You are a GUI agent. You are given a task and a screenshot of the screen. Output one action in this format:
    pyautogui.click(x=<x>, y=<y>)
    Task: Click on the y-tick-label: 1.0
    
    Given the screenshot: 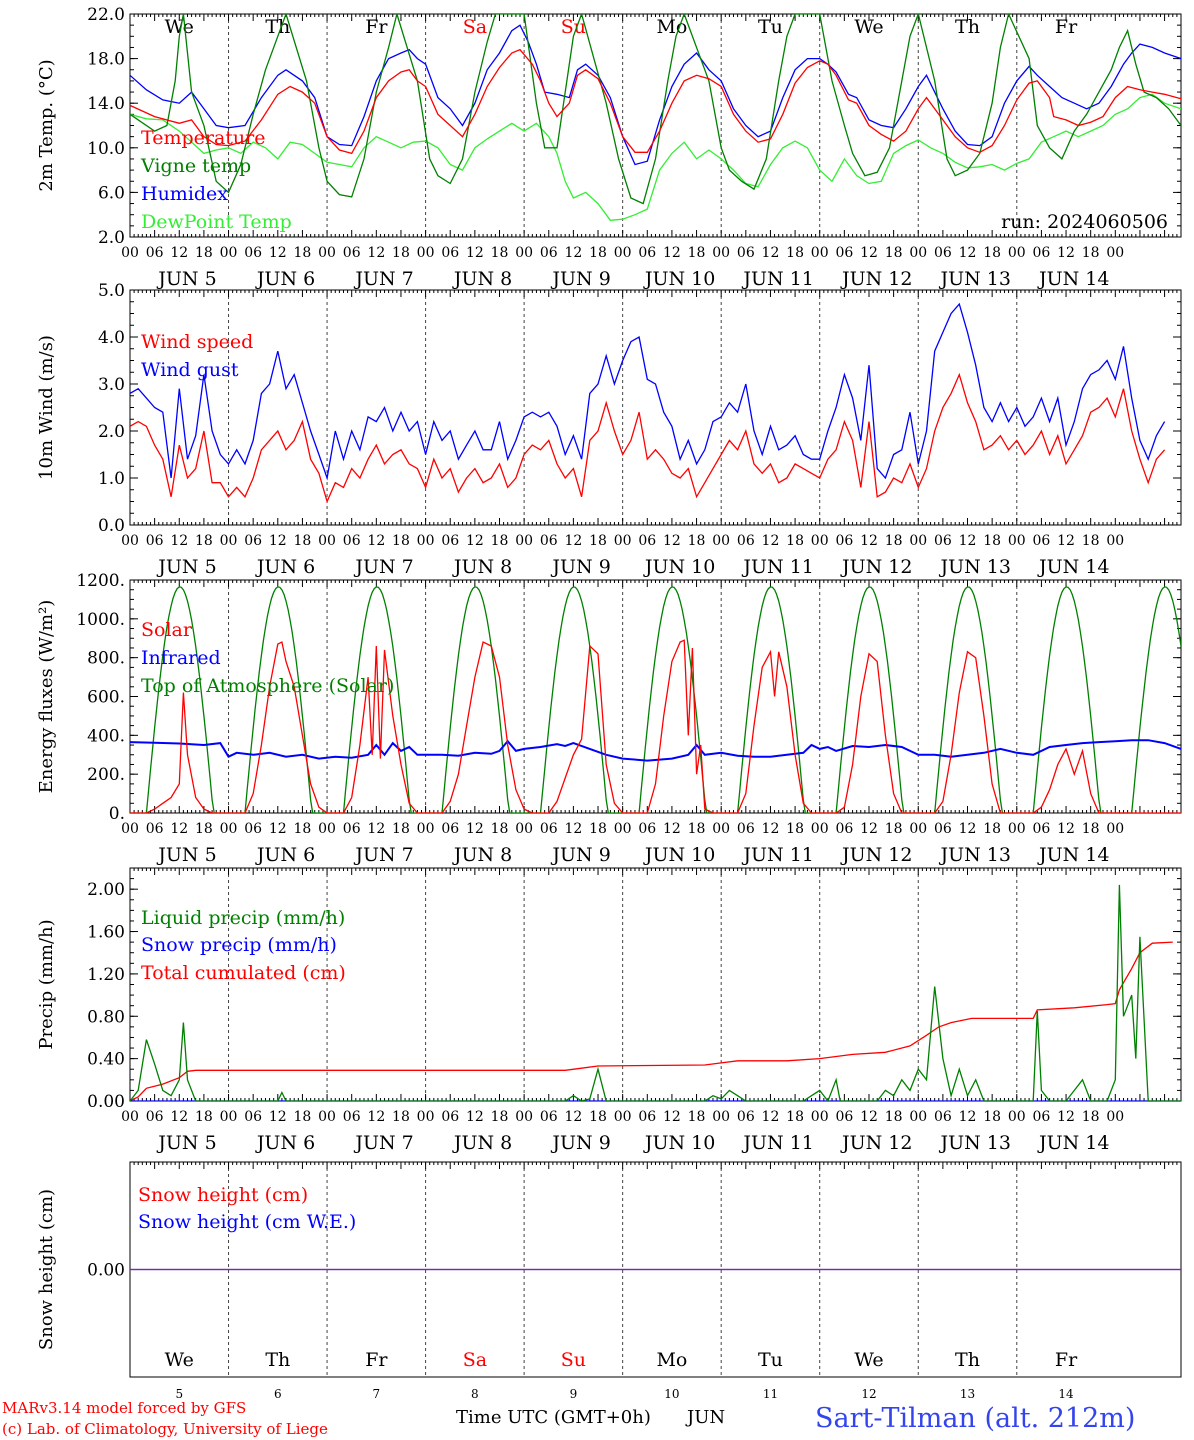 What is the action you would take?
    pyautogui.click(x=111, y=479)
    